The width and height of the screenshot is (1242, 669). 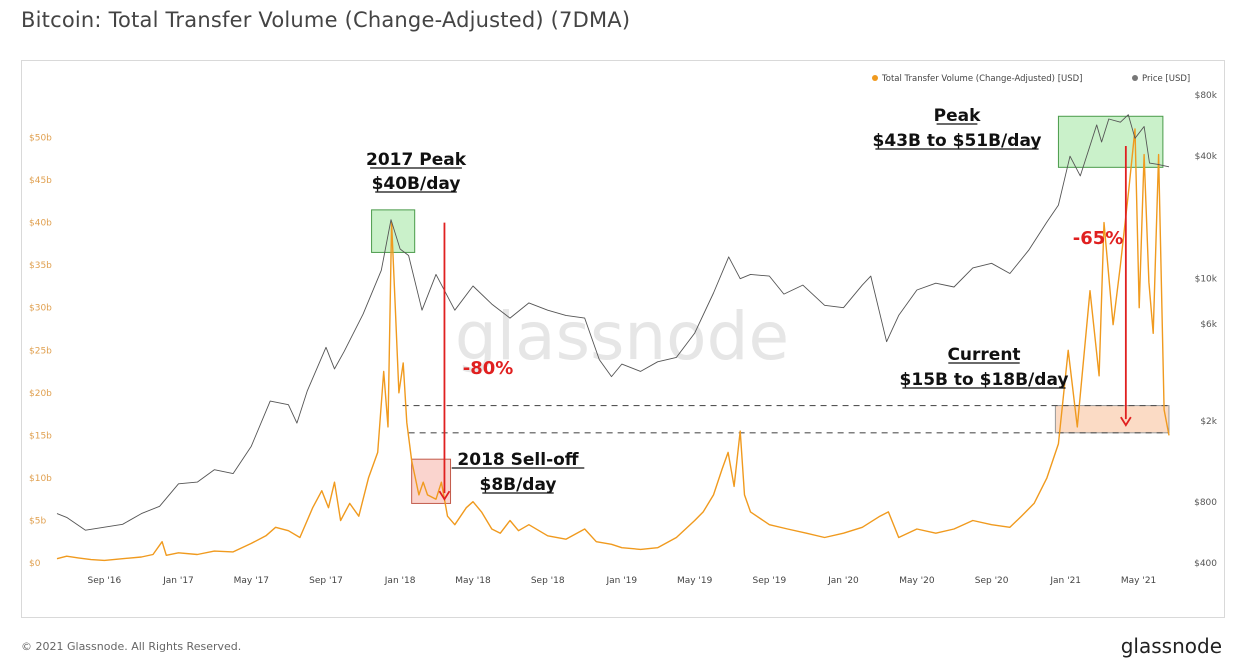 I want to click on right-axis-tick-label: $40k, so click(x=1206, y=157).